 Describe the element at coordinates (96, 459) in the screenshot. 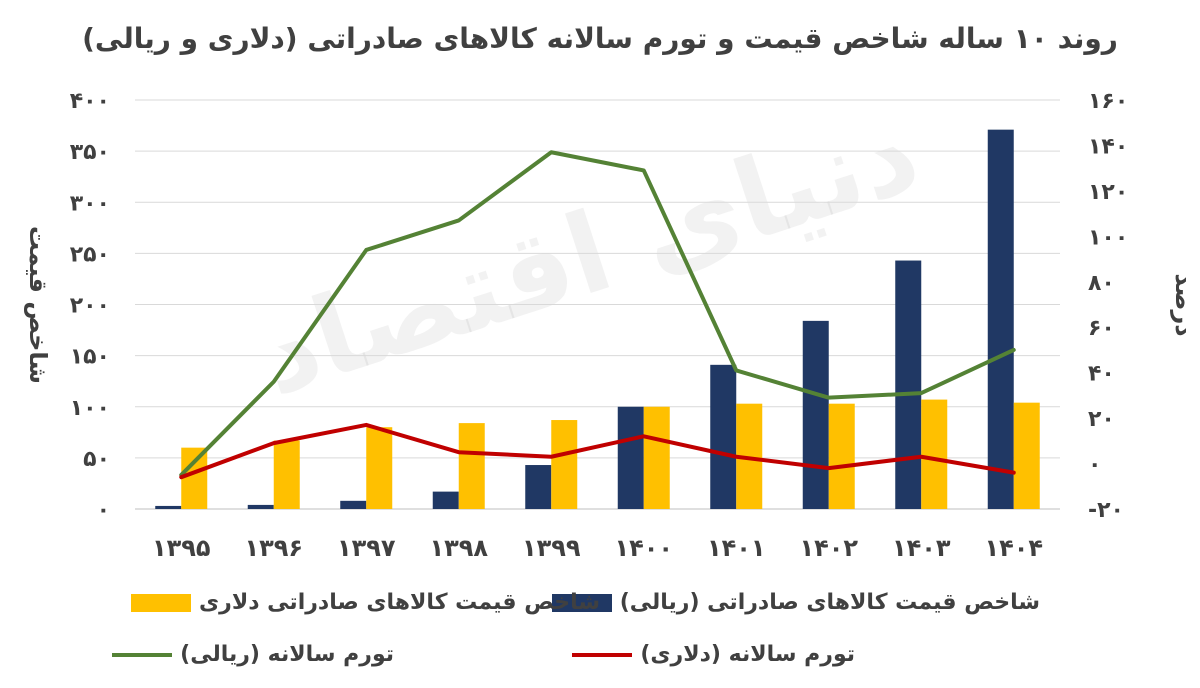

I see `y-left-tick-label: ۵۰` at that location.